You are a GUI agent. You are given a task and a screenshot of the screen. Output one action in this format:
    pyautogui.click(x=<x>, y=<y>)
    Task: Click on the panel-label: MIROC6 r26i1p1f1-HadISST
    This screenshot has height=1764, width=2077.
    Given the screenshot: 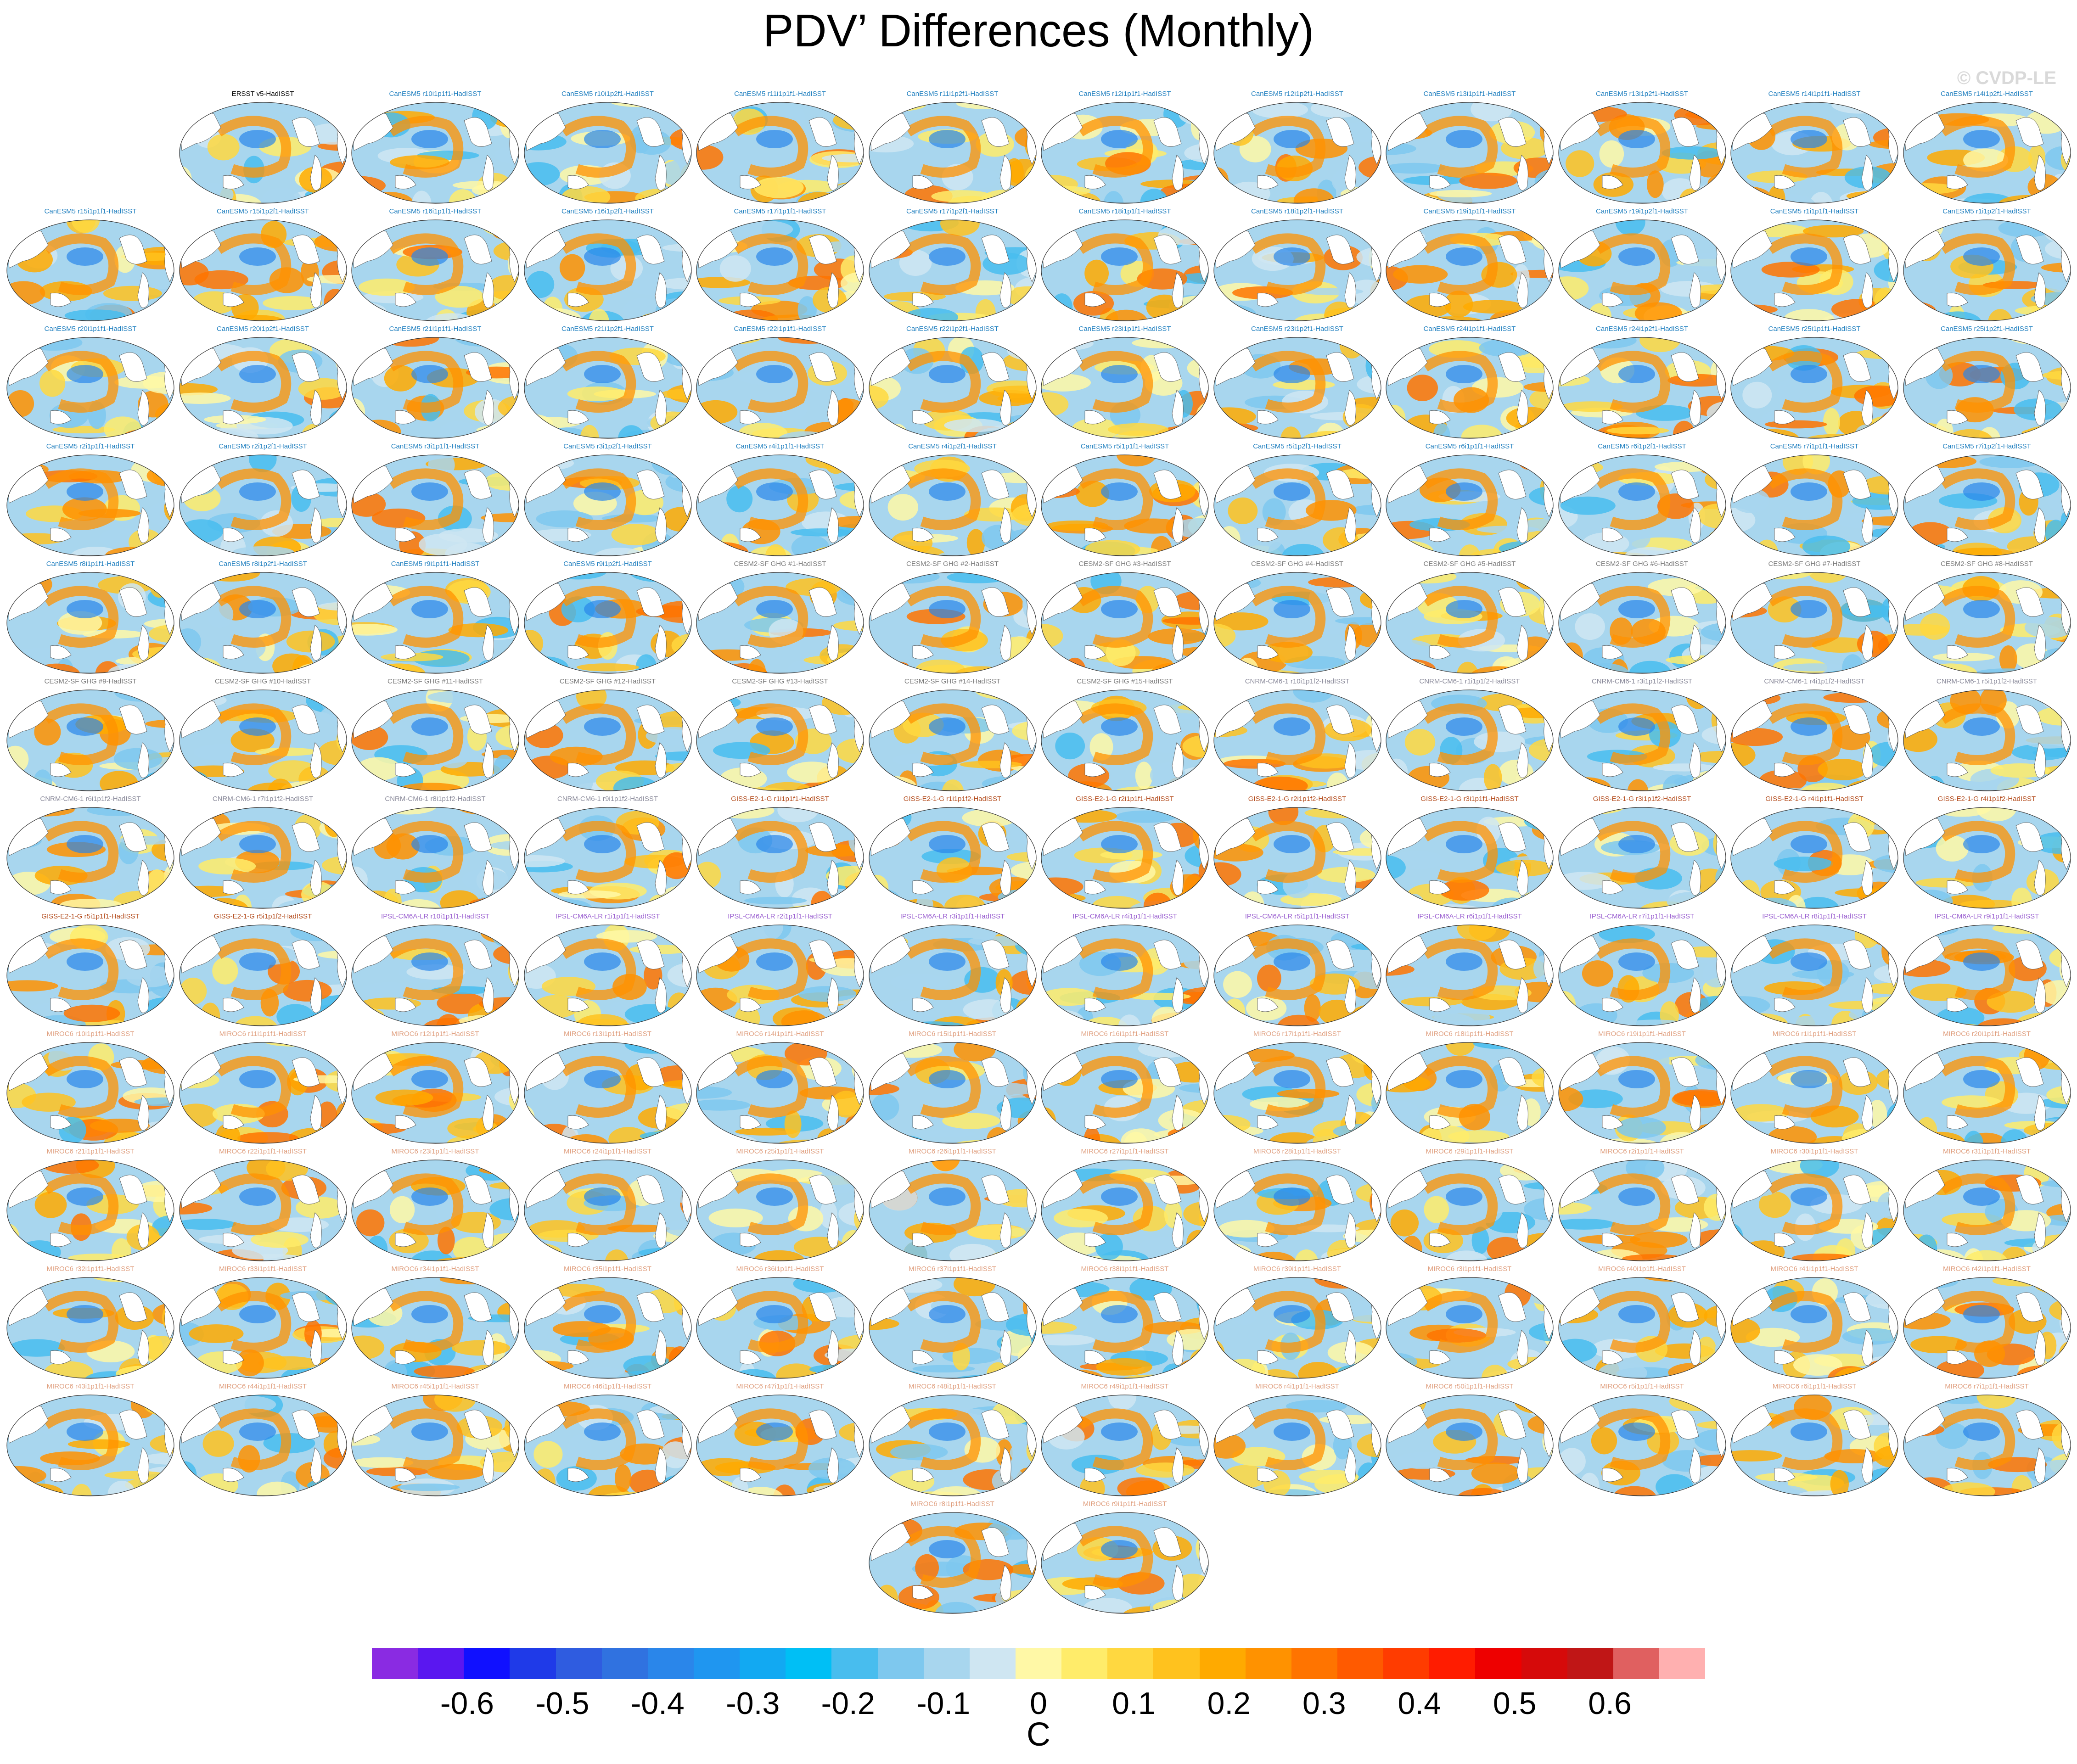 What is the action you would take?
    pyautogui.click(x=952, y=1151)
    